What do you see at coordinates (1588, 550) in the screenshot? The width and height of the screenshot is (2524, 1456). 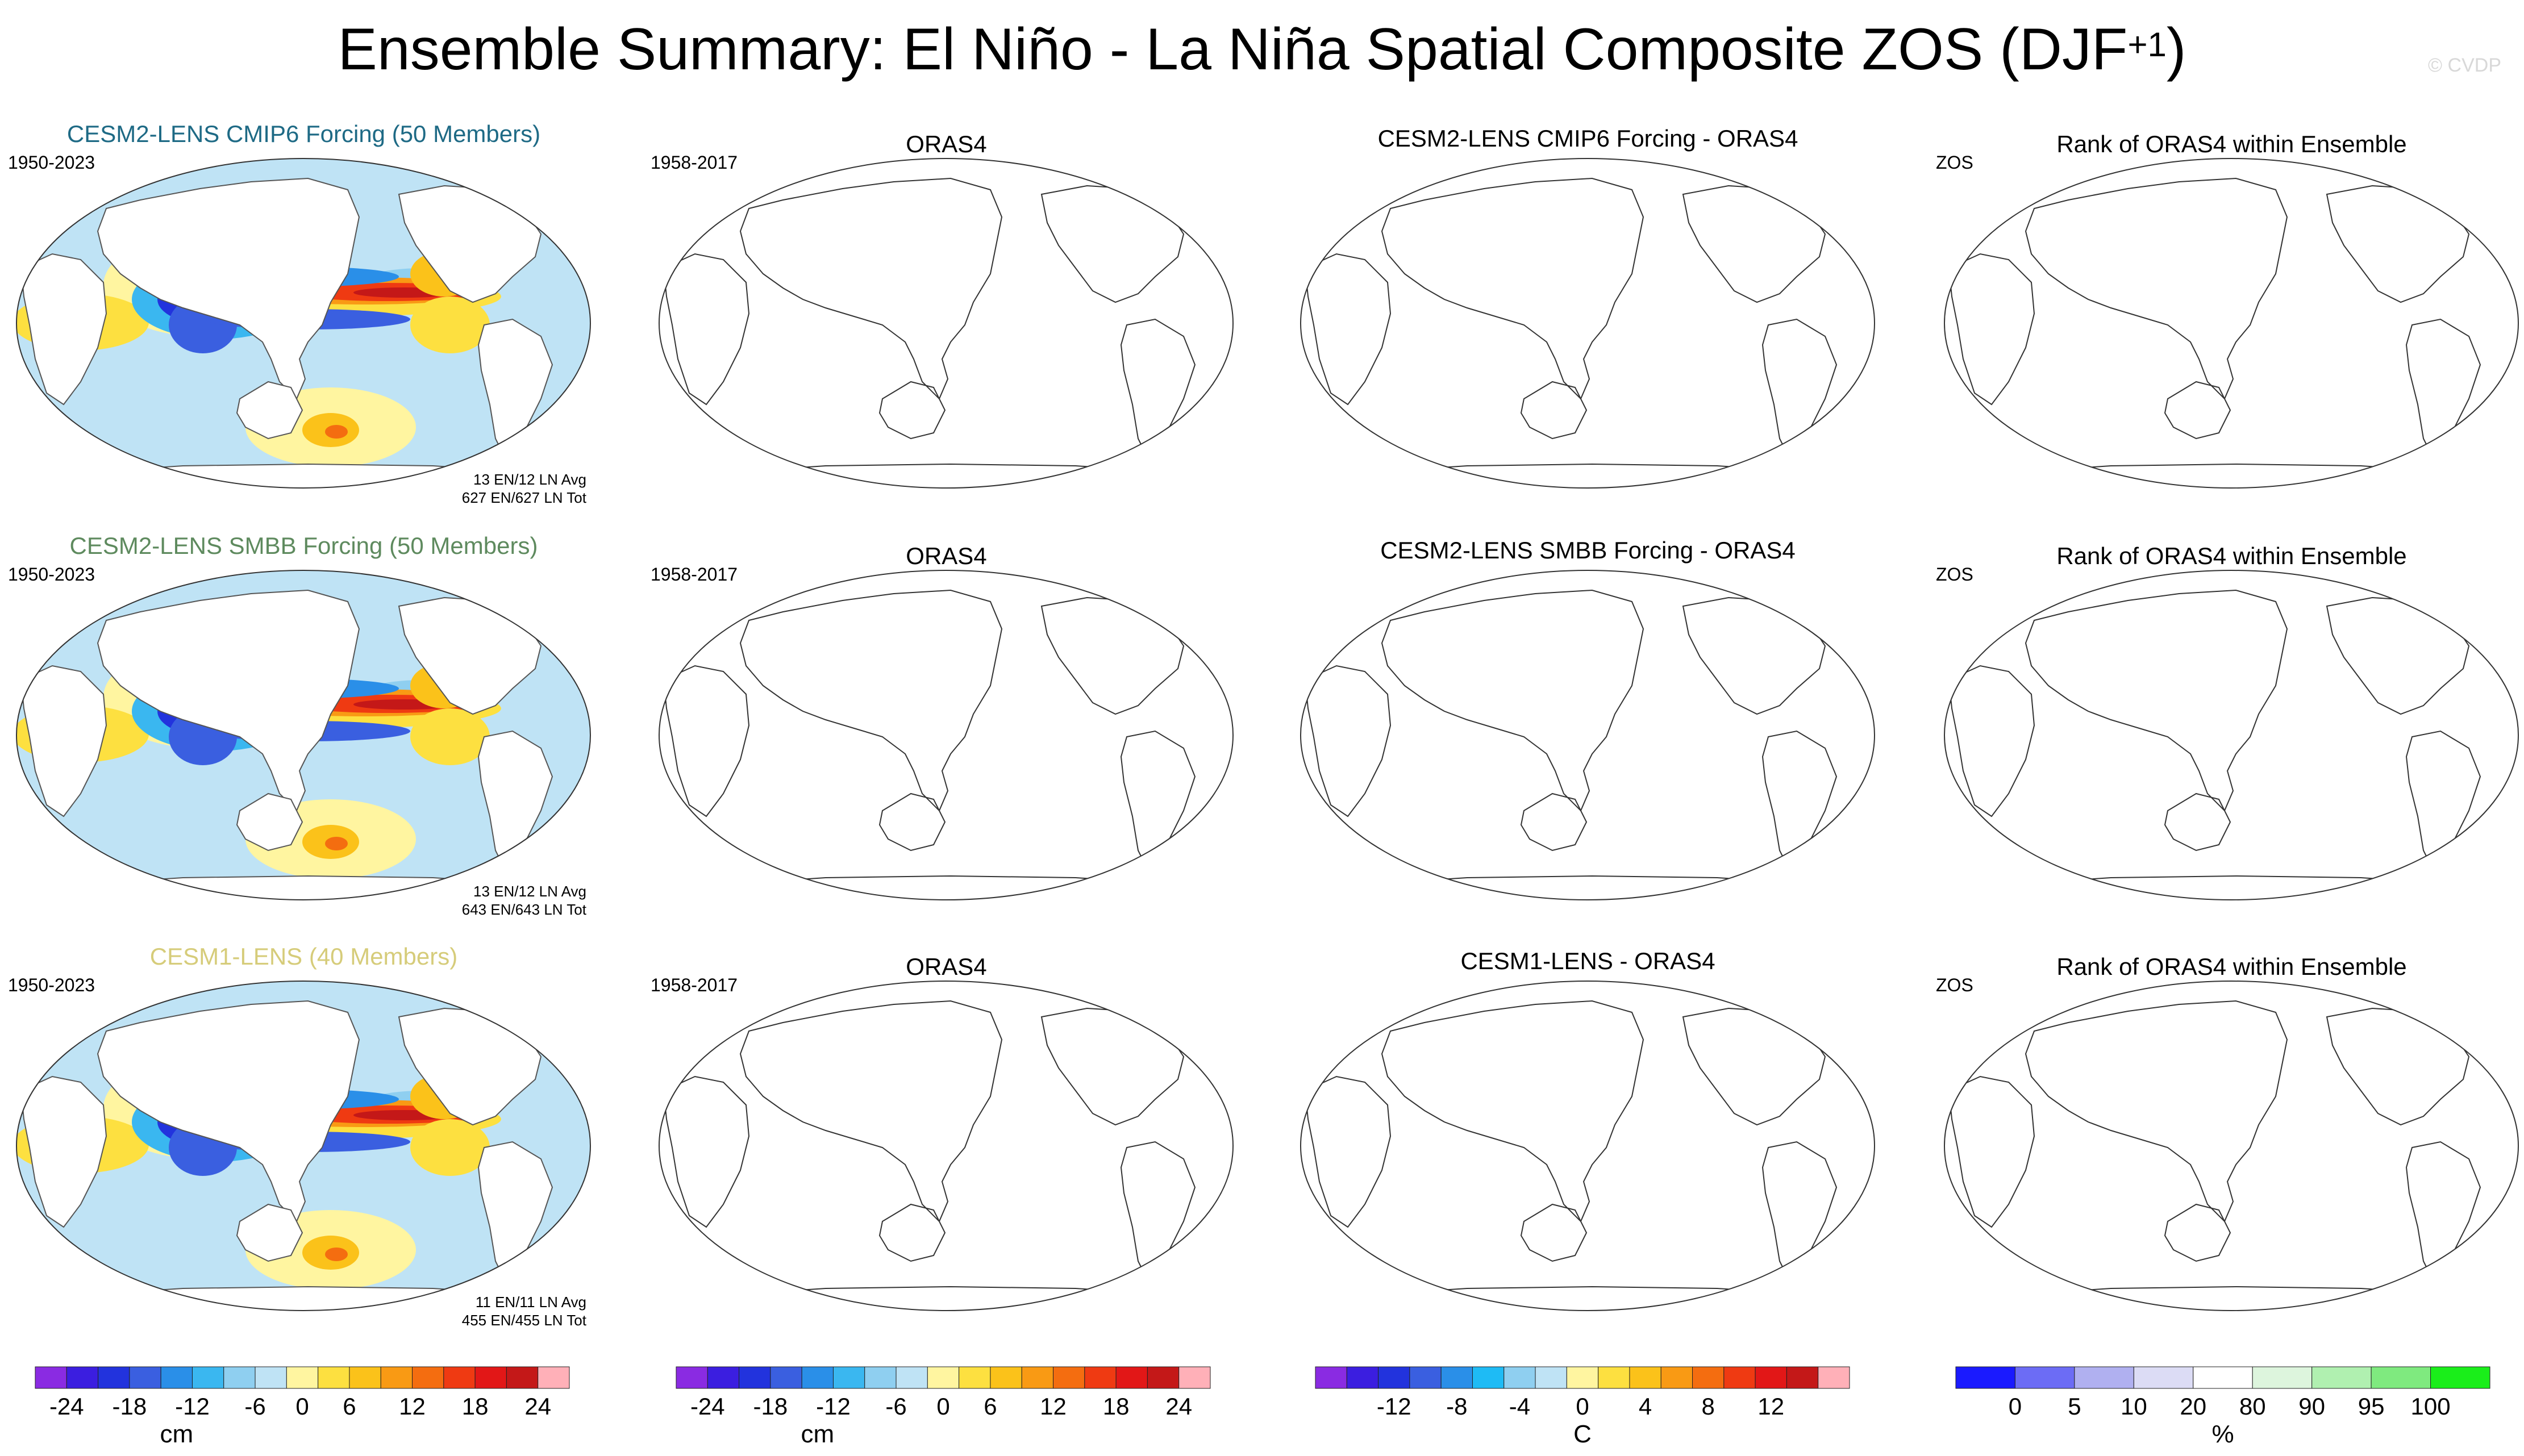 I see `difference-panel-title: CESM2-LENS SMBB Forcing - ORAS4` at bounding box center [1588, 550].